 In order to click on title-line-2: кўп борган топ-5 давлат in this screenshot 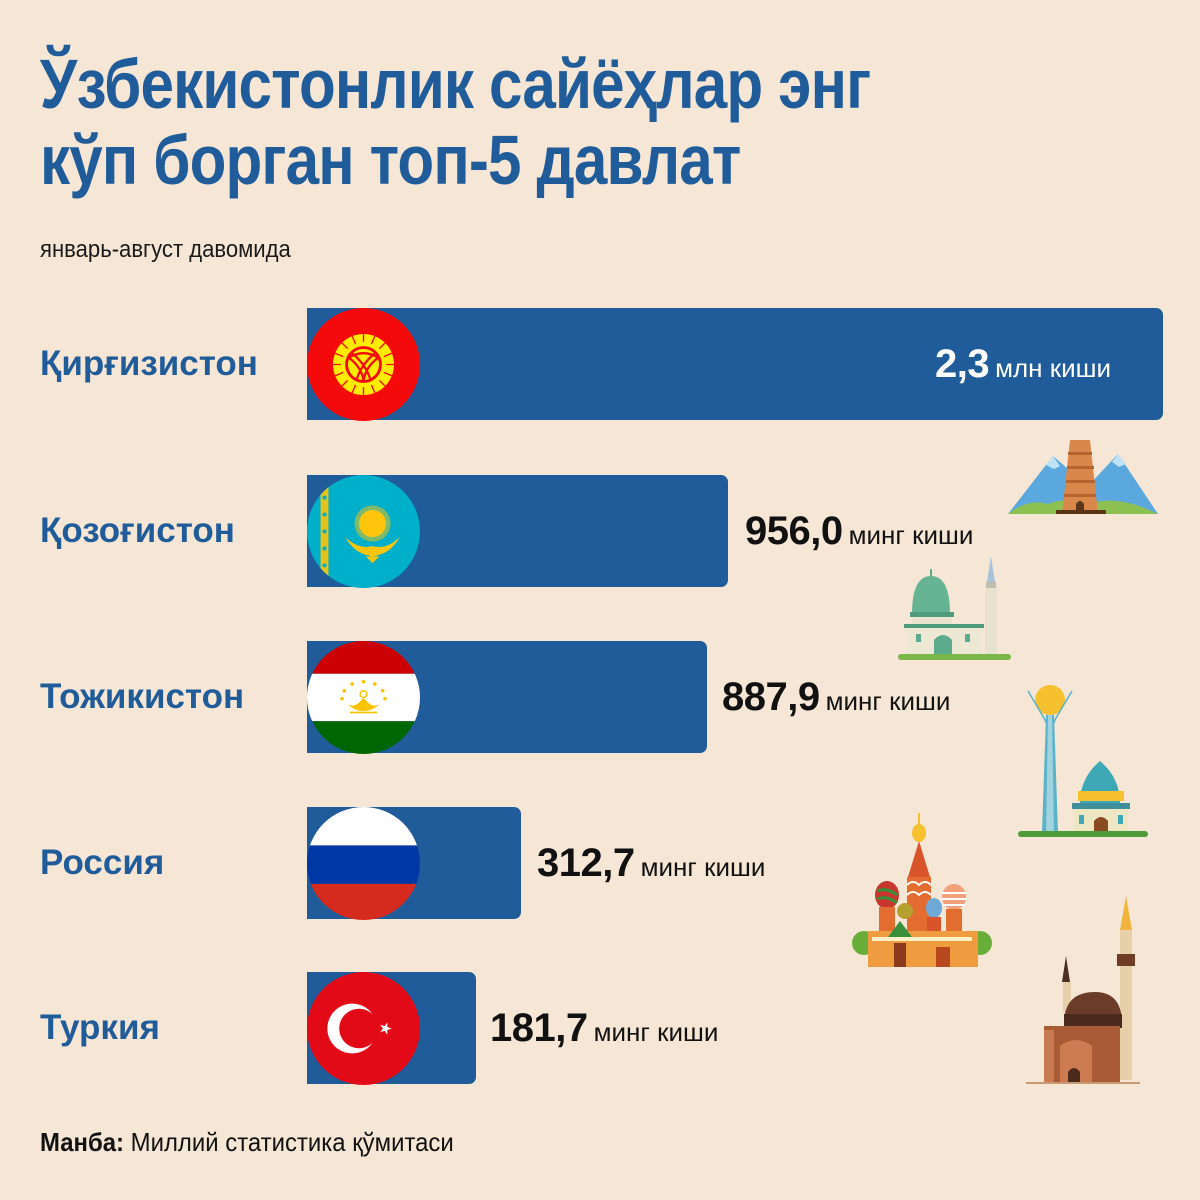, I will do `click(390, 160)`.